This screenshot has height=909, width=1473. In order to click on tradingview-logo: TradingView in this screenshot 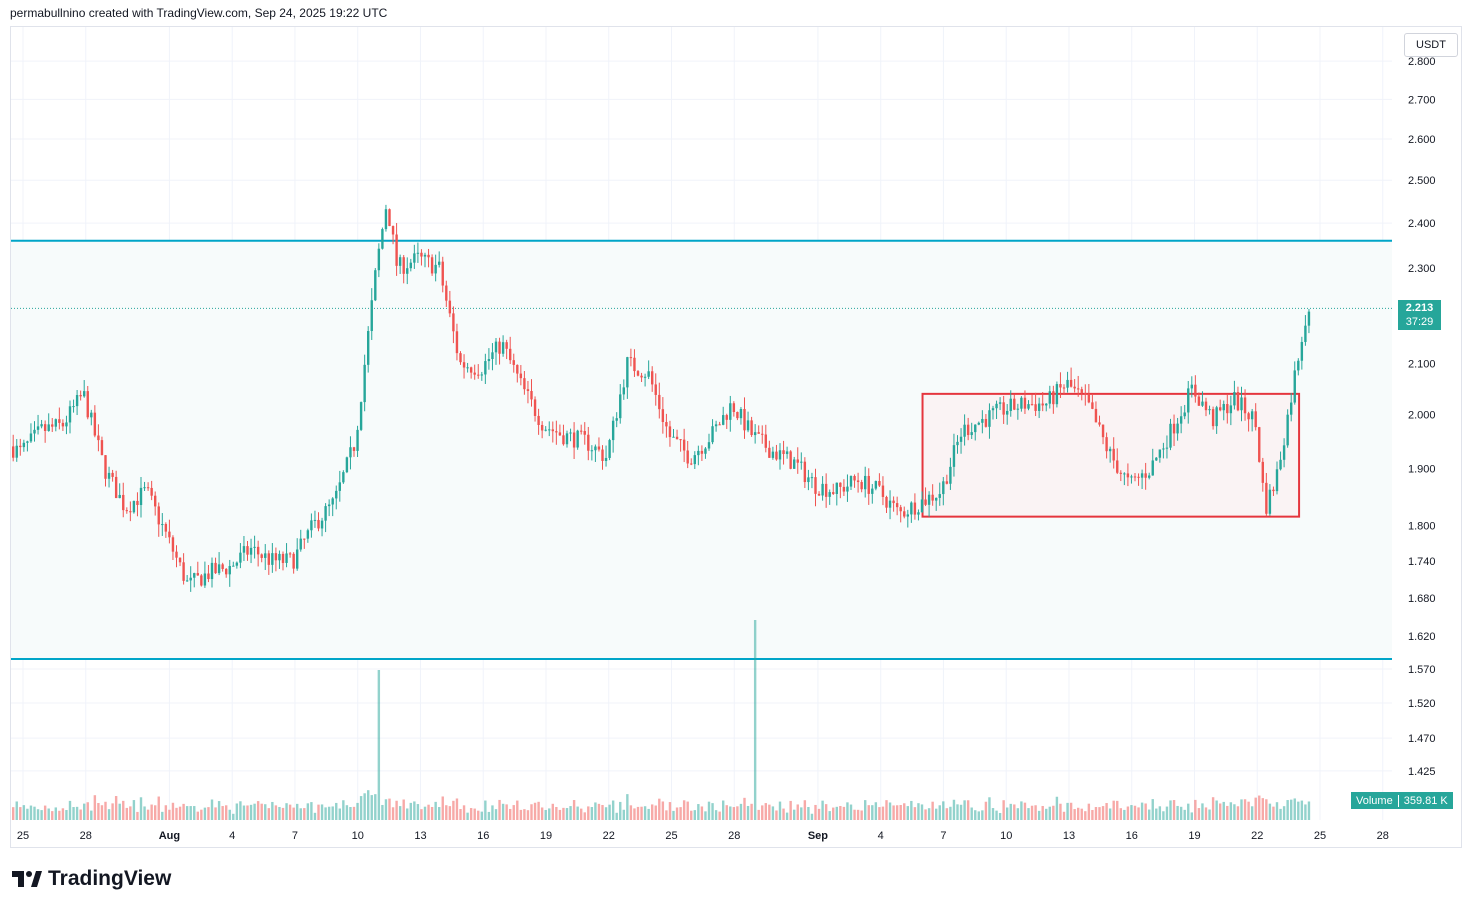, I will do `click(91, 879)`.